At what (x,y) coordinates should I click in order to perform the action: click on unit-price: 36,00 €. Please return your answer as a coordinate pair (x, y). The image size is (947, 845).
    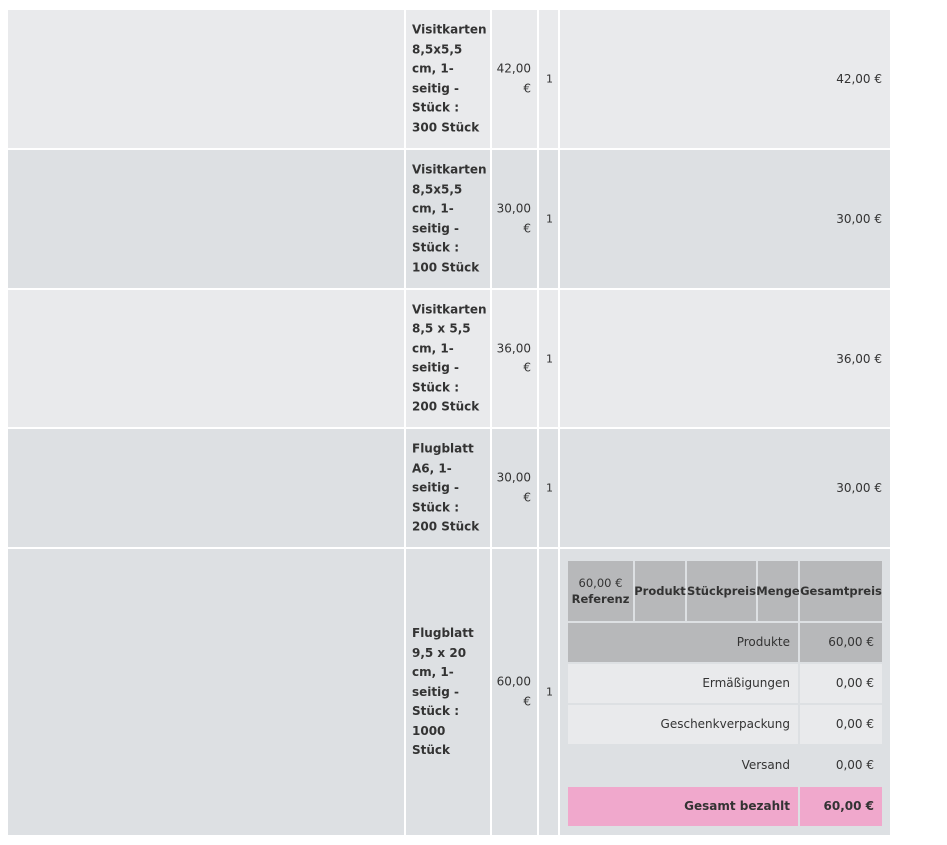
    Looking at the image, I should click on (513, 358).